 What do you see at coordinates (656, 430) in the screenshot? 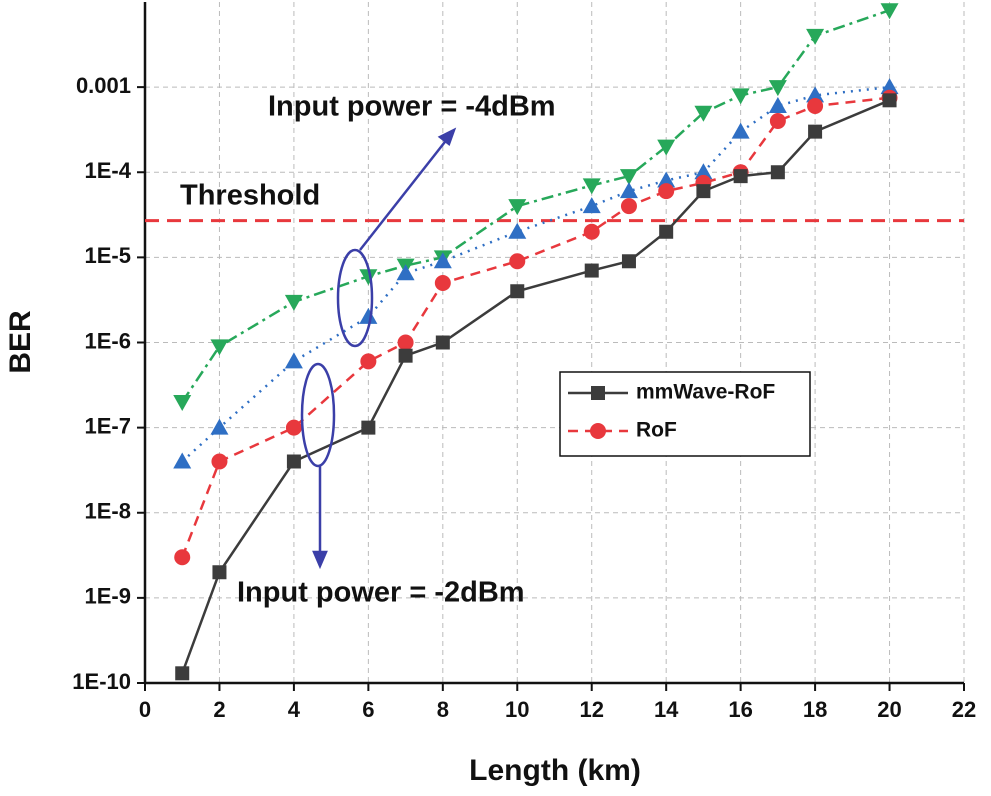
I see `legend-label: RoF` at bounding box center [656, 430].